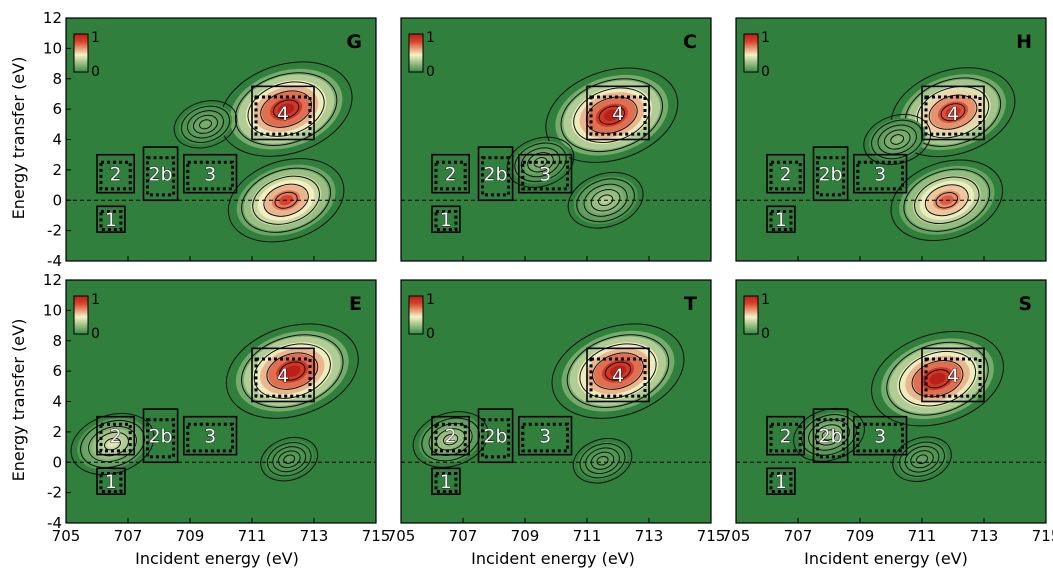 The width and height of the screenshot is (1053, 569). What do you see at coordinates (525, 536) in the screenshot?
I see `x-tick-label: 709` at bounding box center [525, 536].